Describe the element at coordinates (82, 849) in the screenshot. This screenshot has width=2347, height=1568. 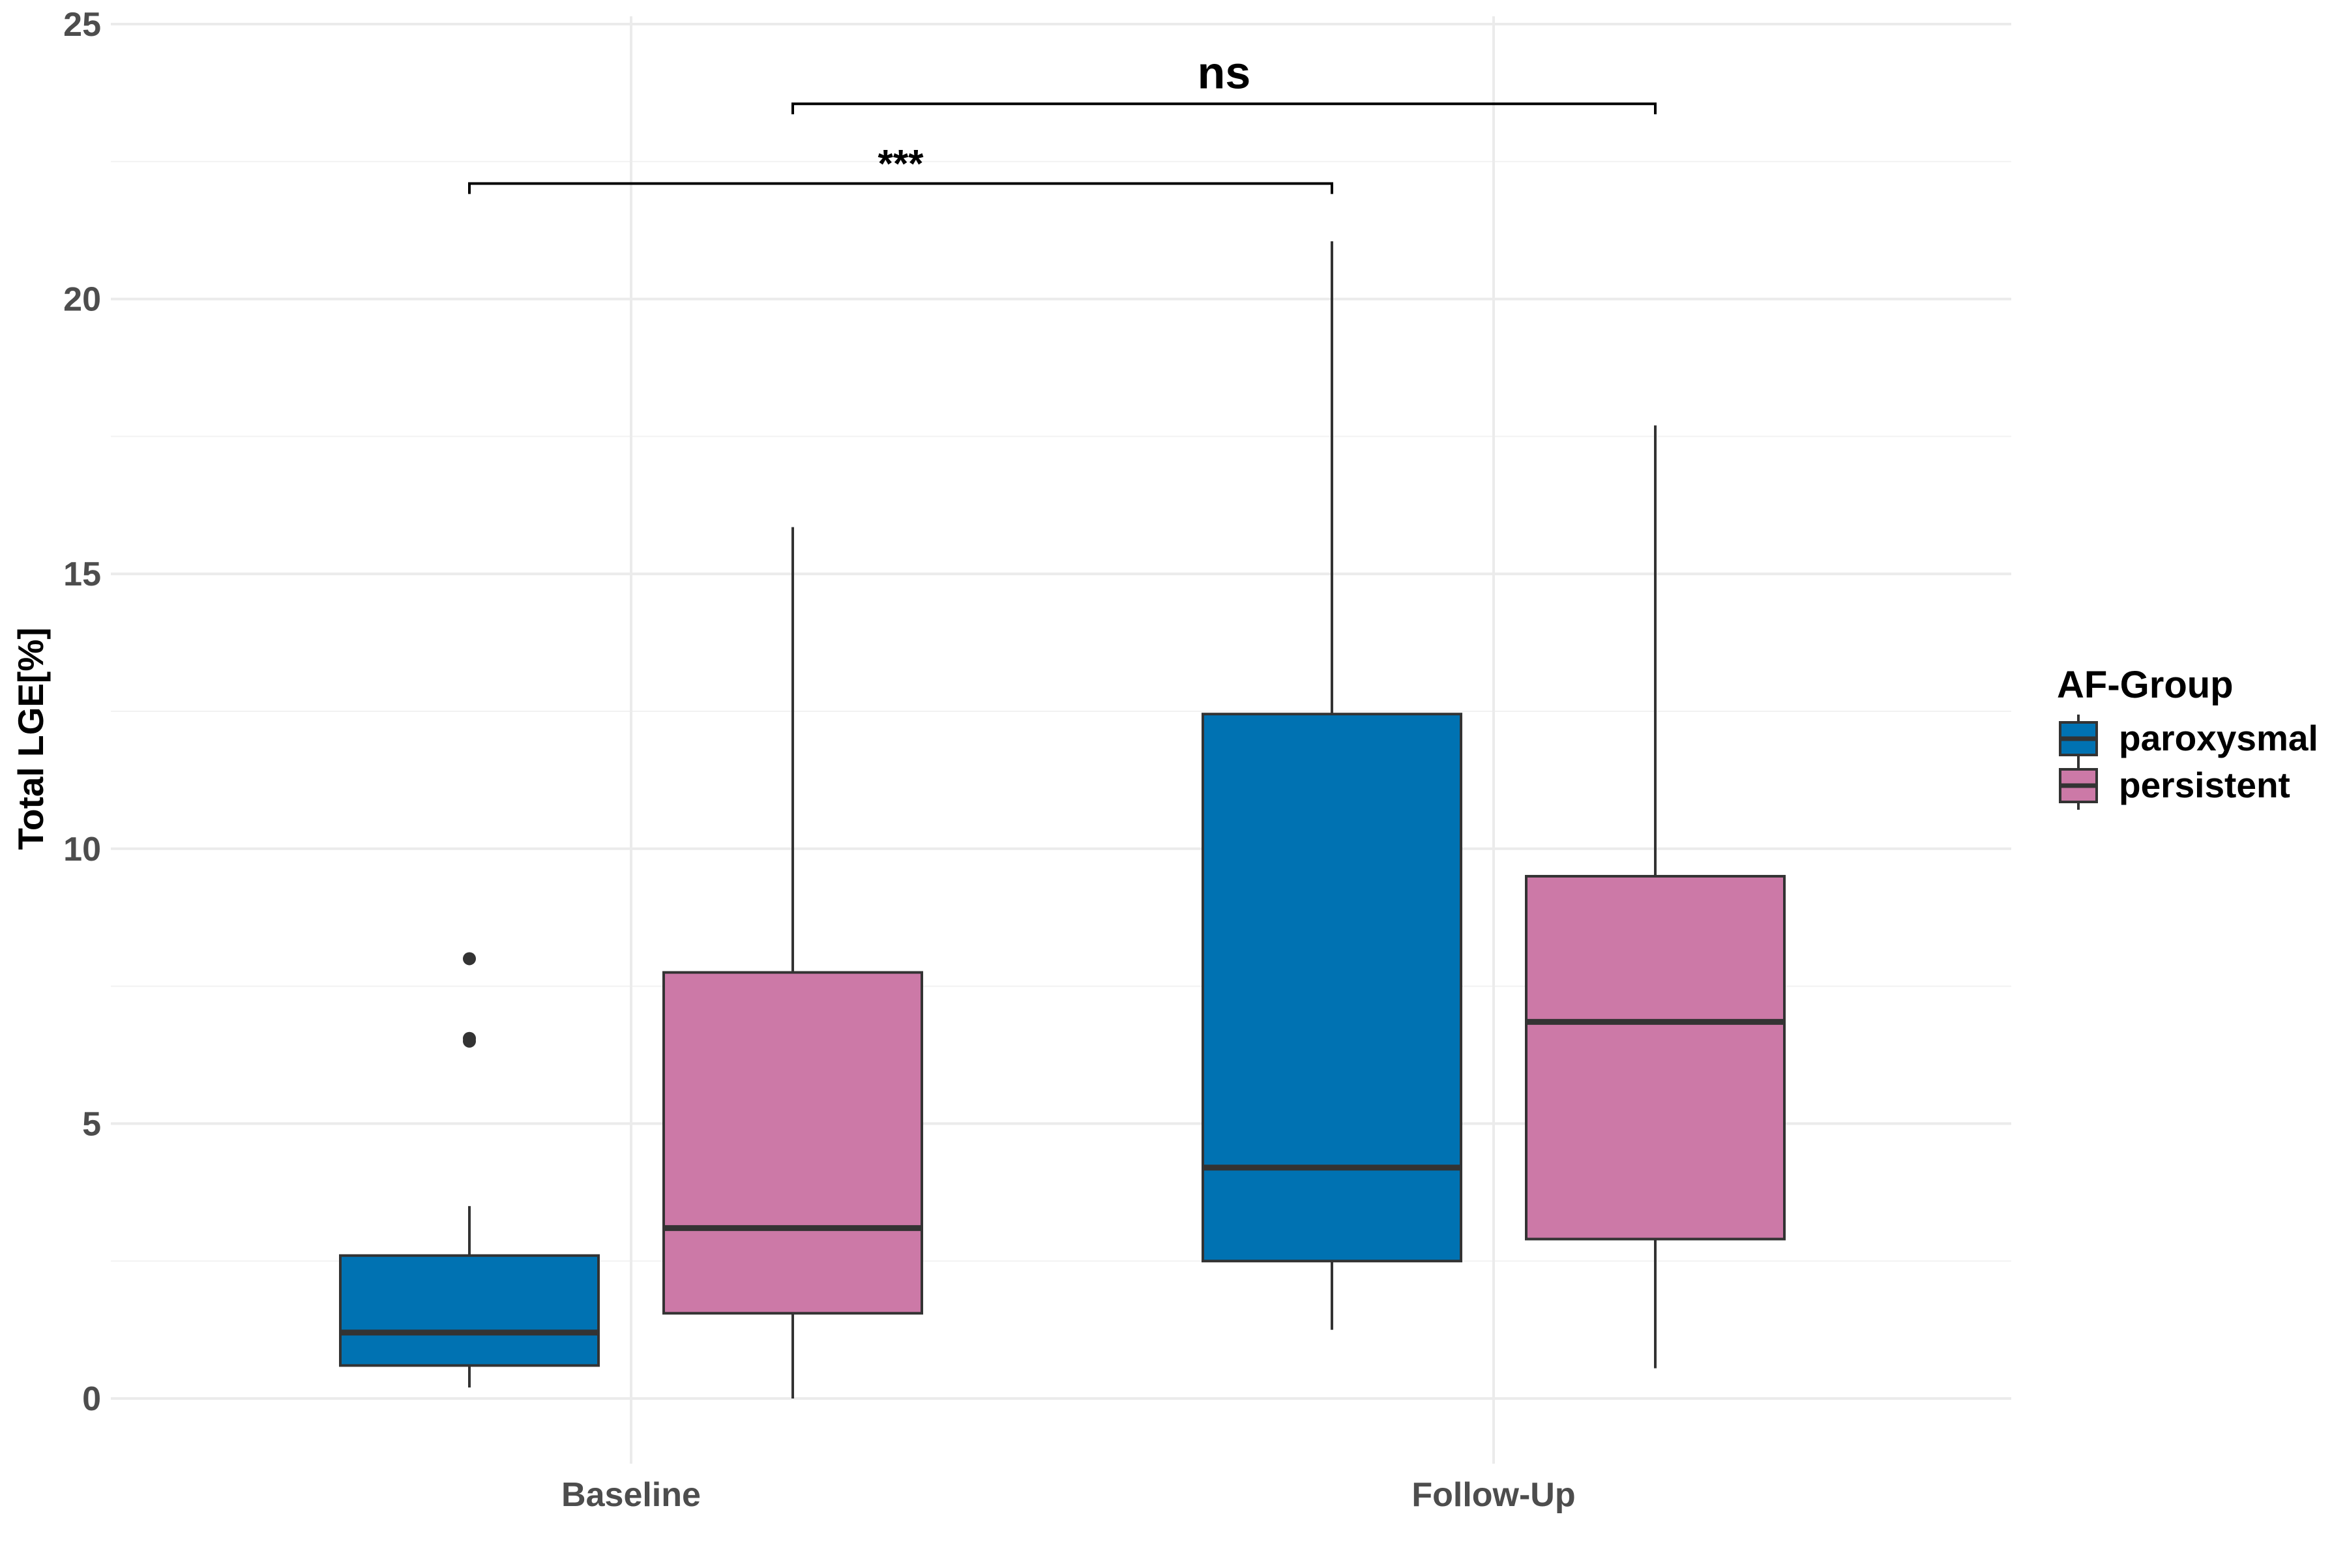
I see `y-tick-label: 10` at that location.